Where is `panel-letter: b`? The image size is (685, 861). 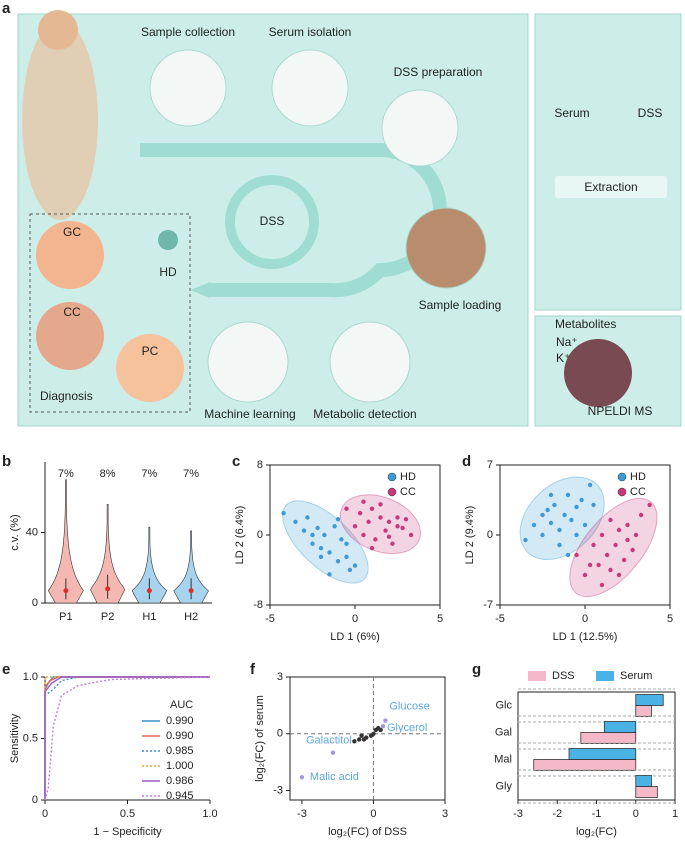
panel-letter: b is located at coordinates (6, 461).